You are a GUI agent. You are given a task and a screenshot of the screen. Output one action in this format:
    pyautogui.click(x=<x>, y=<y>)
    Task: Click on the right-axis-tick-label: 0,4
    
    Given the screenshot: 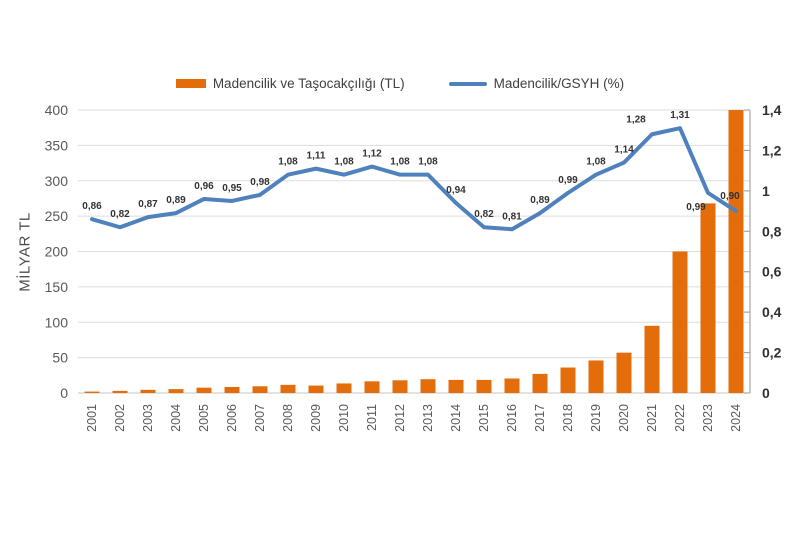 What is the action you would take?
    pyautogui.click(x=772, y=312)
    